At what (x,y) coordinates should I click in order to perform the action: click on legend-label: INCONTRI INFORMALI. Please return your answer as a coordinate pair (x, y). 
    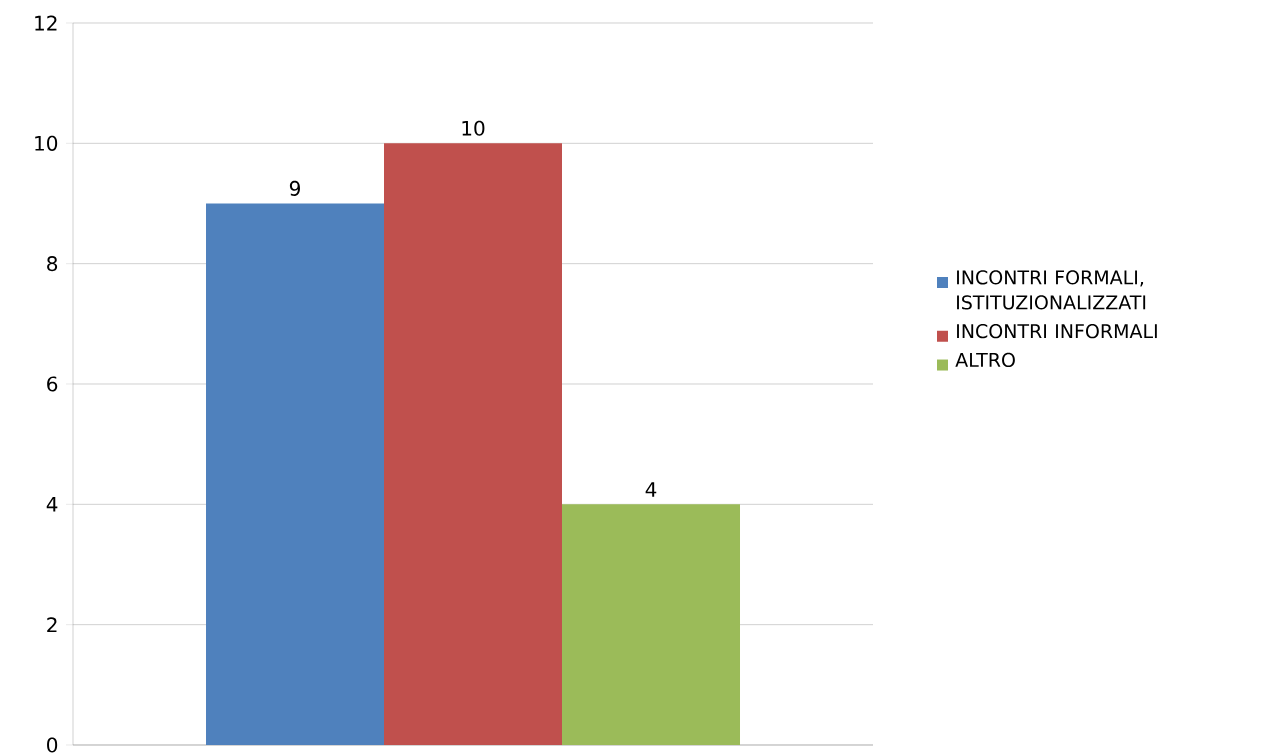
    Looking at the image, I should click on (1057, 331).